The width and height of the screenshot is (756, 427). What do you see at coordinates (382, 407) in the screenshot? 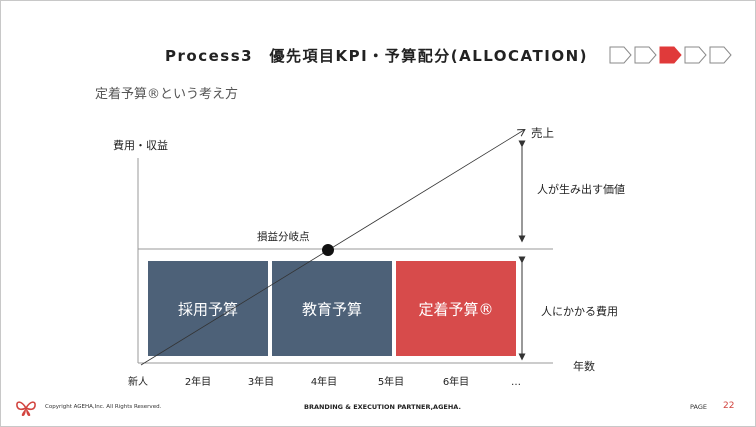
I see `partner-tagline: BRANDING & EXECUTION PARTNER,AGEHA.` at bounding box center [382, 407].